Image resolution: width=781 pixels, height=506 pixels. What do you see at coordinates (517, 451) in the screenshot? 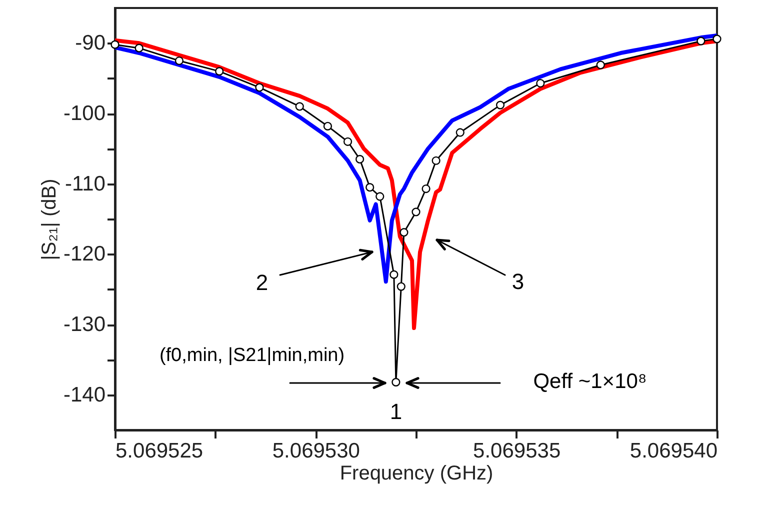
I see `x-tick-label: 5.069535` at bounding box center [517, 451].